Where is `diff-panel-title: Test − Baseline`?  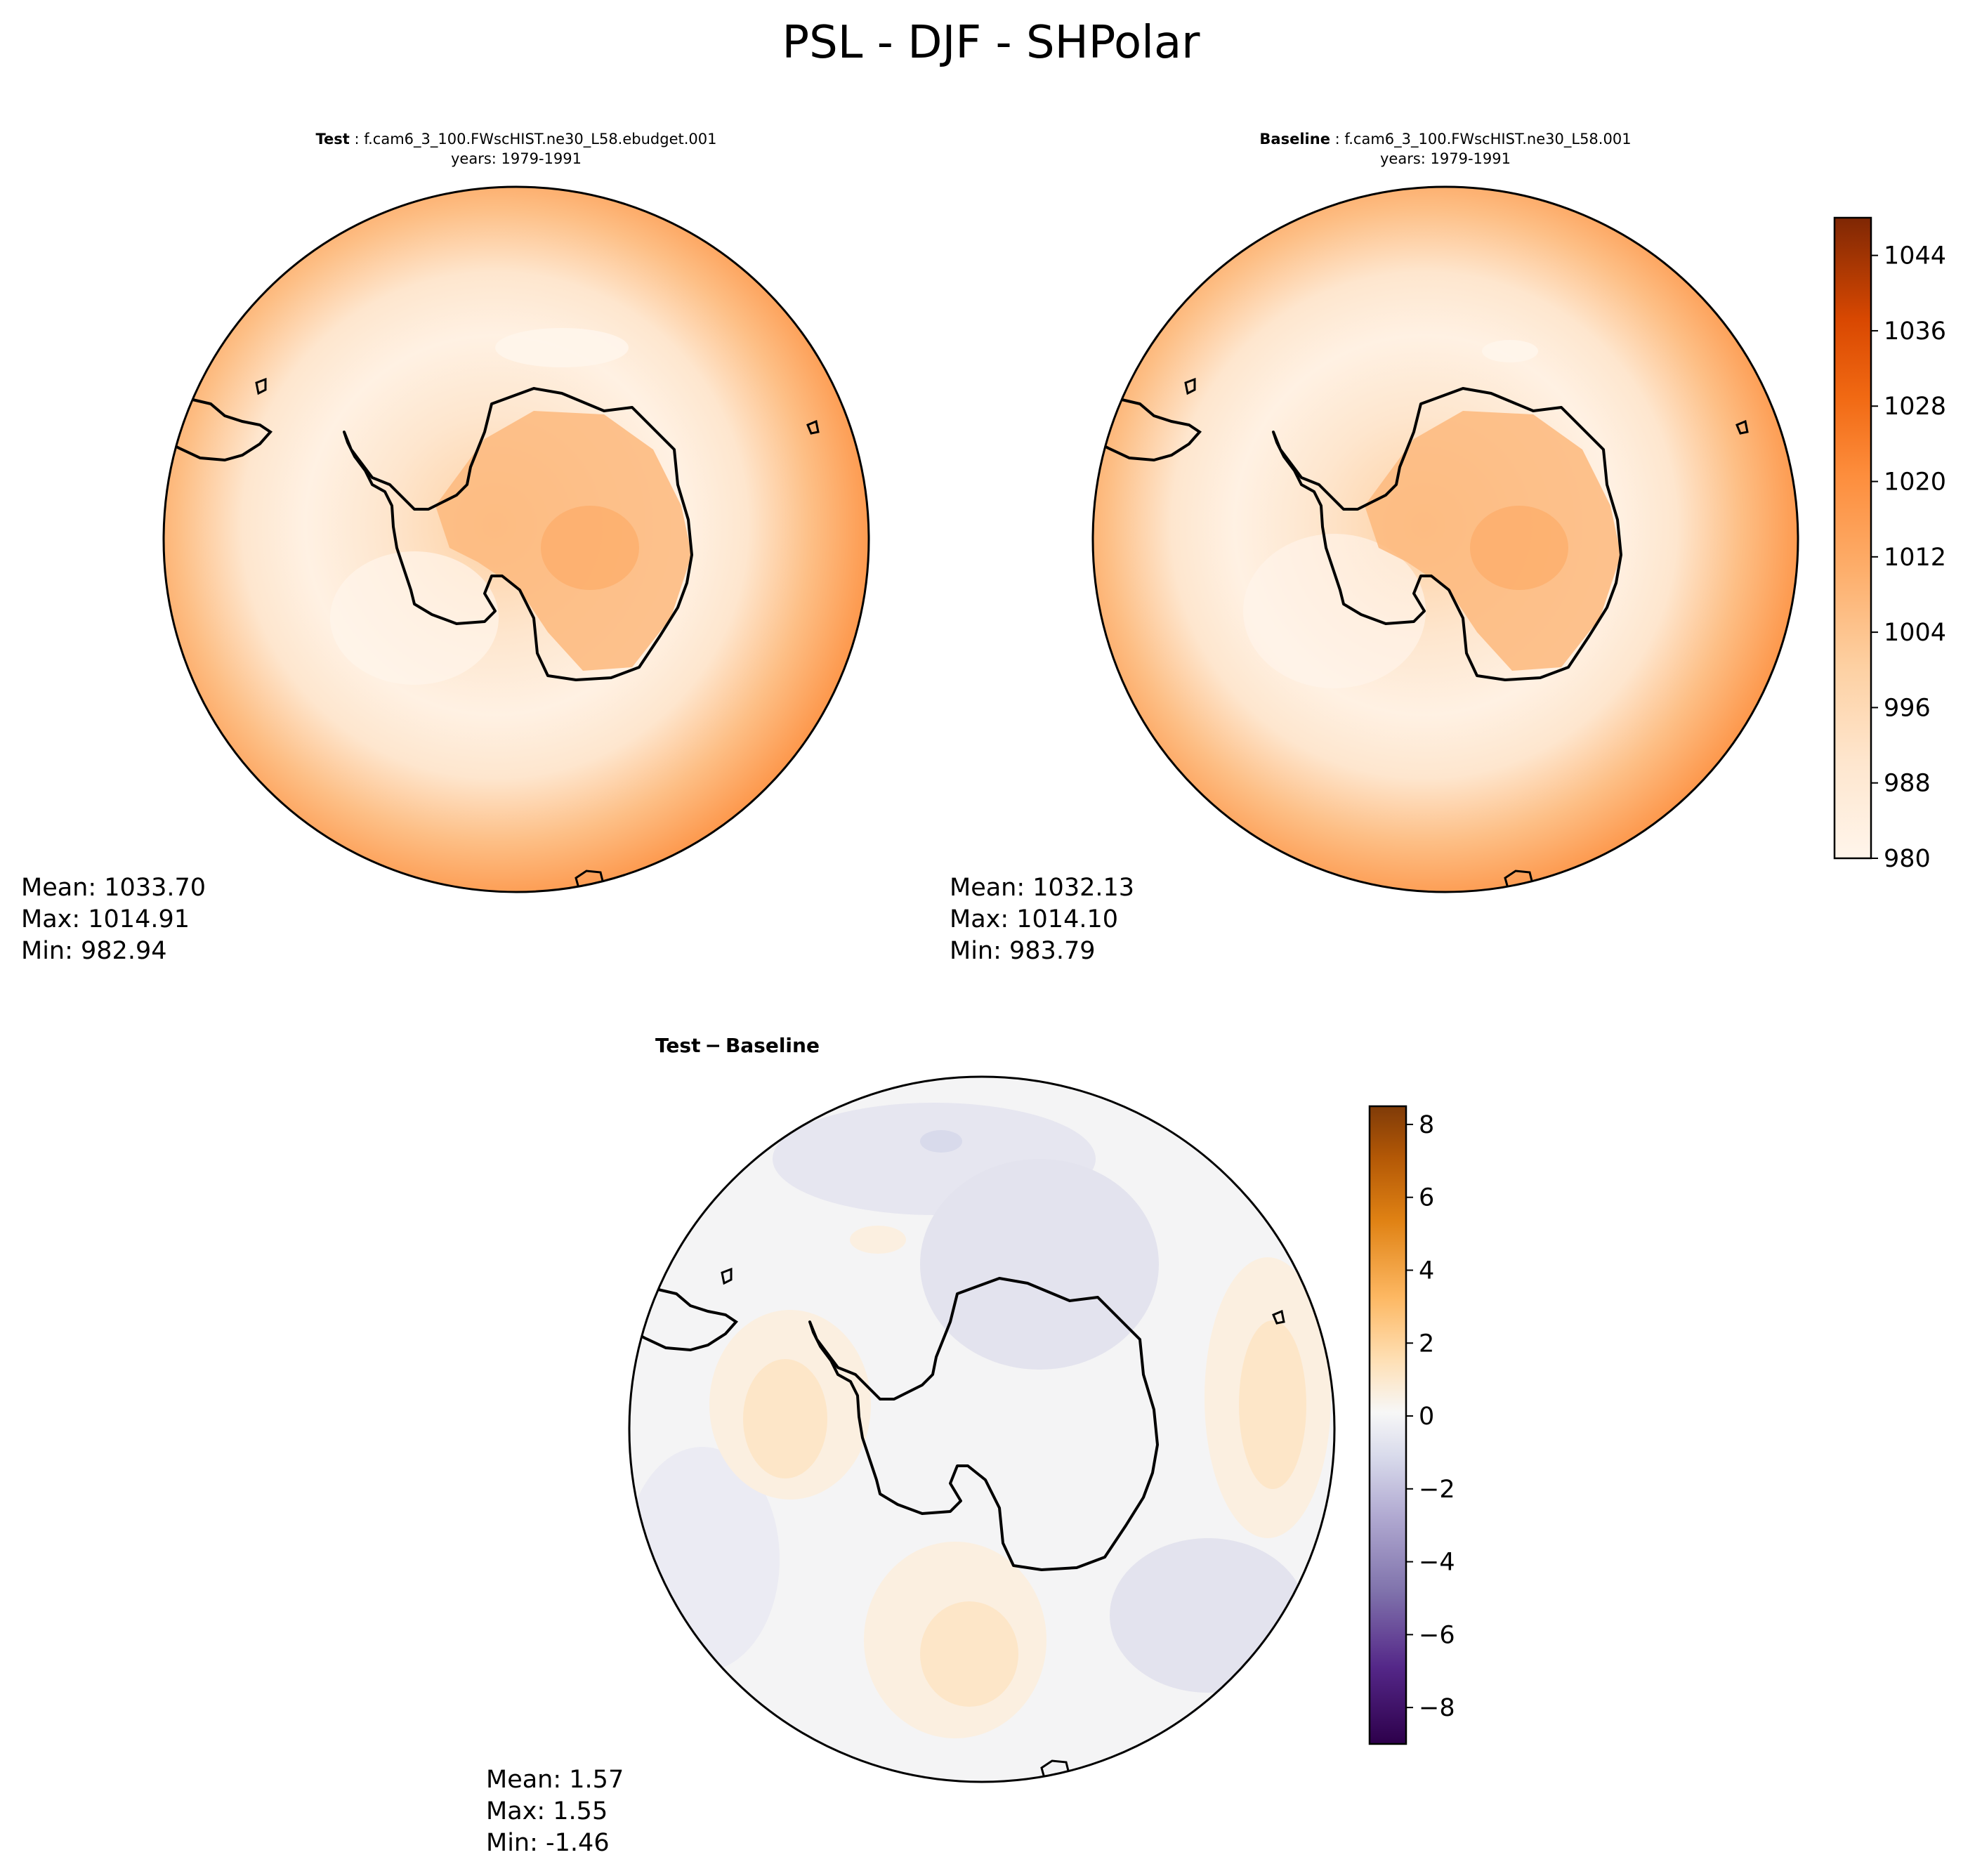 diff-panel-title: Test − Baseline is located at coordinates (737, 1045).